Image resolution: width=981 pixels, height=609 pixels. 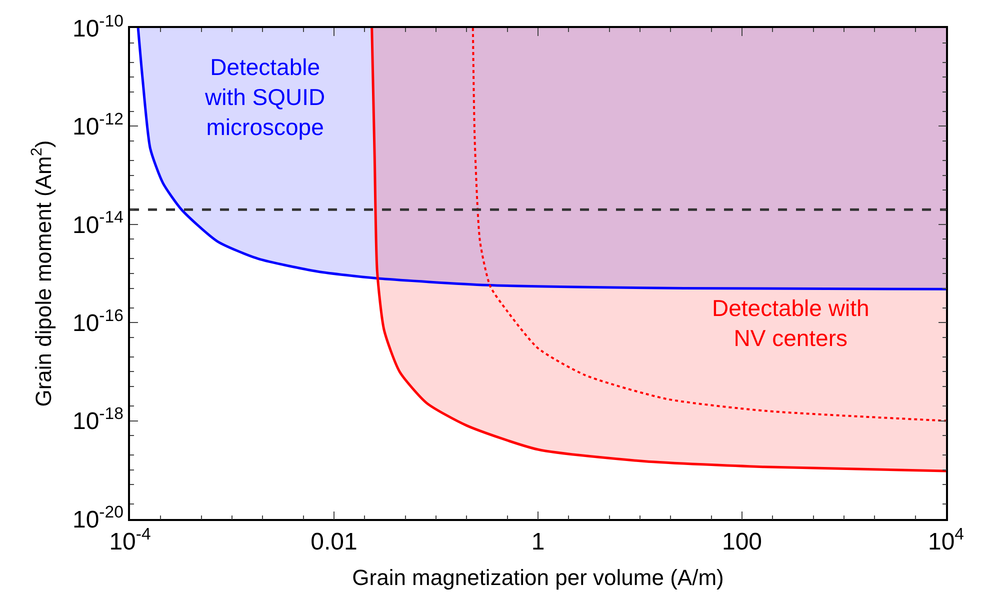 I want to click on x-tick-label: 100, so click(x=742, y=542).